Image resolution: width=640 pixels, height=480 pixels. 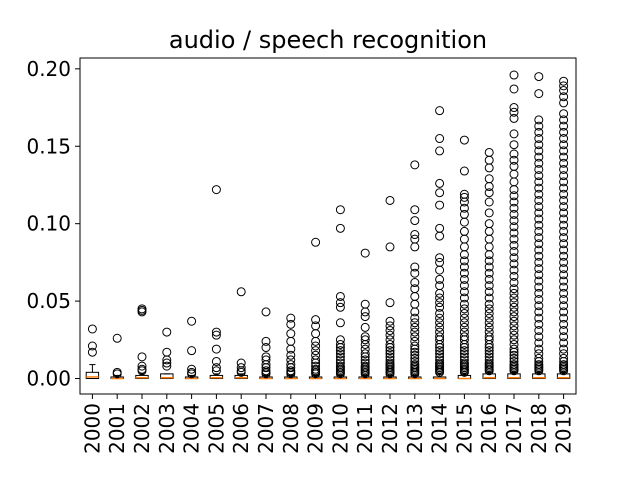 I want to click on box-2005, so click(x=216, y=282).